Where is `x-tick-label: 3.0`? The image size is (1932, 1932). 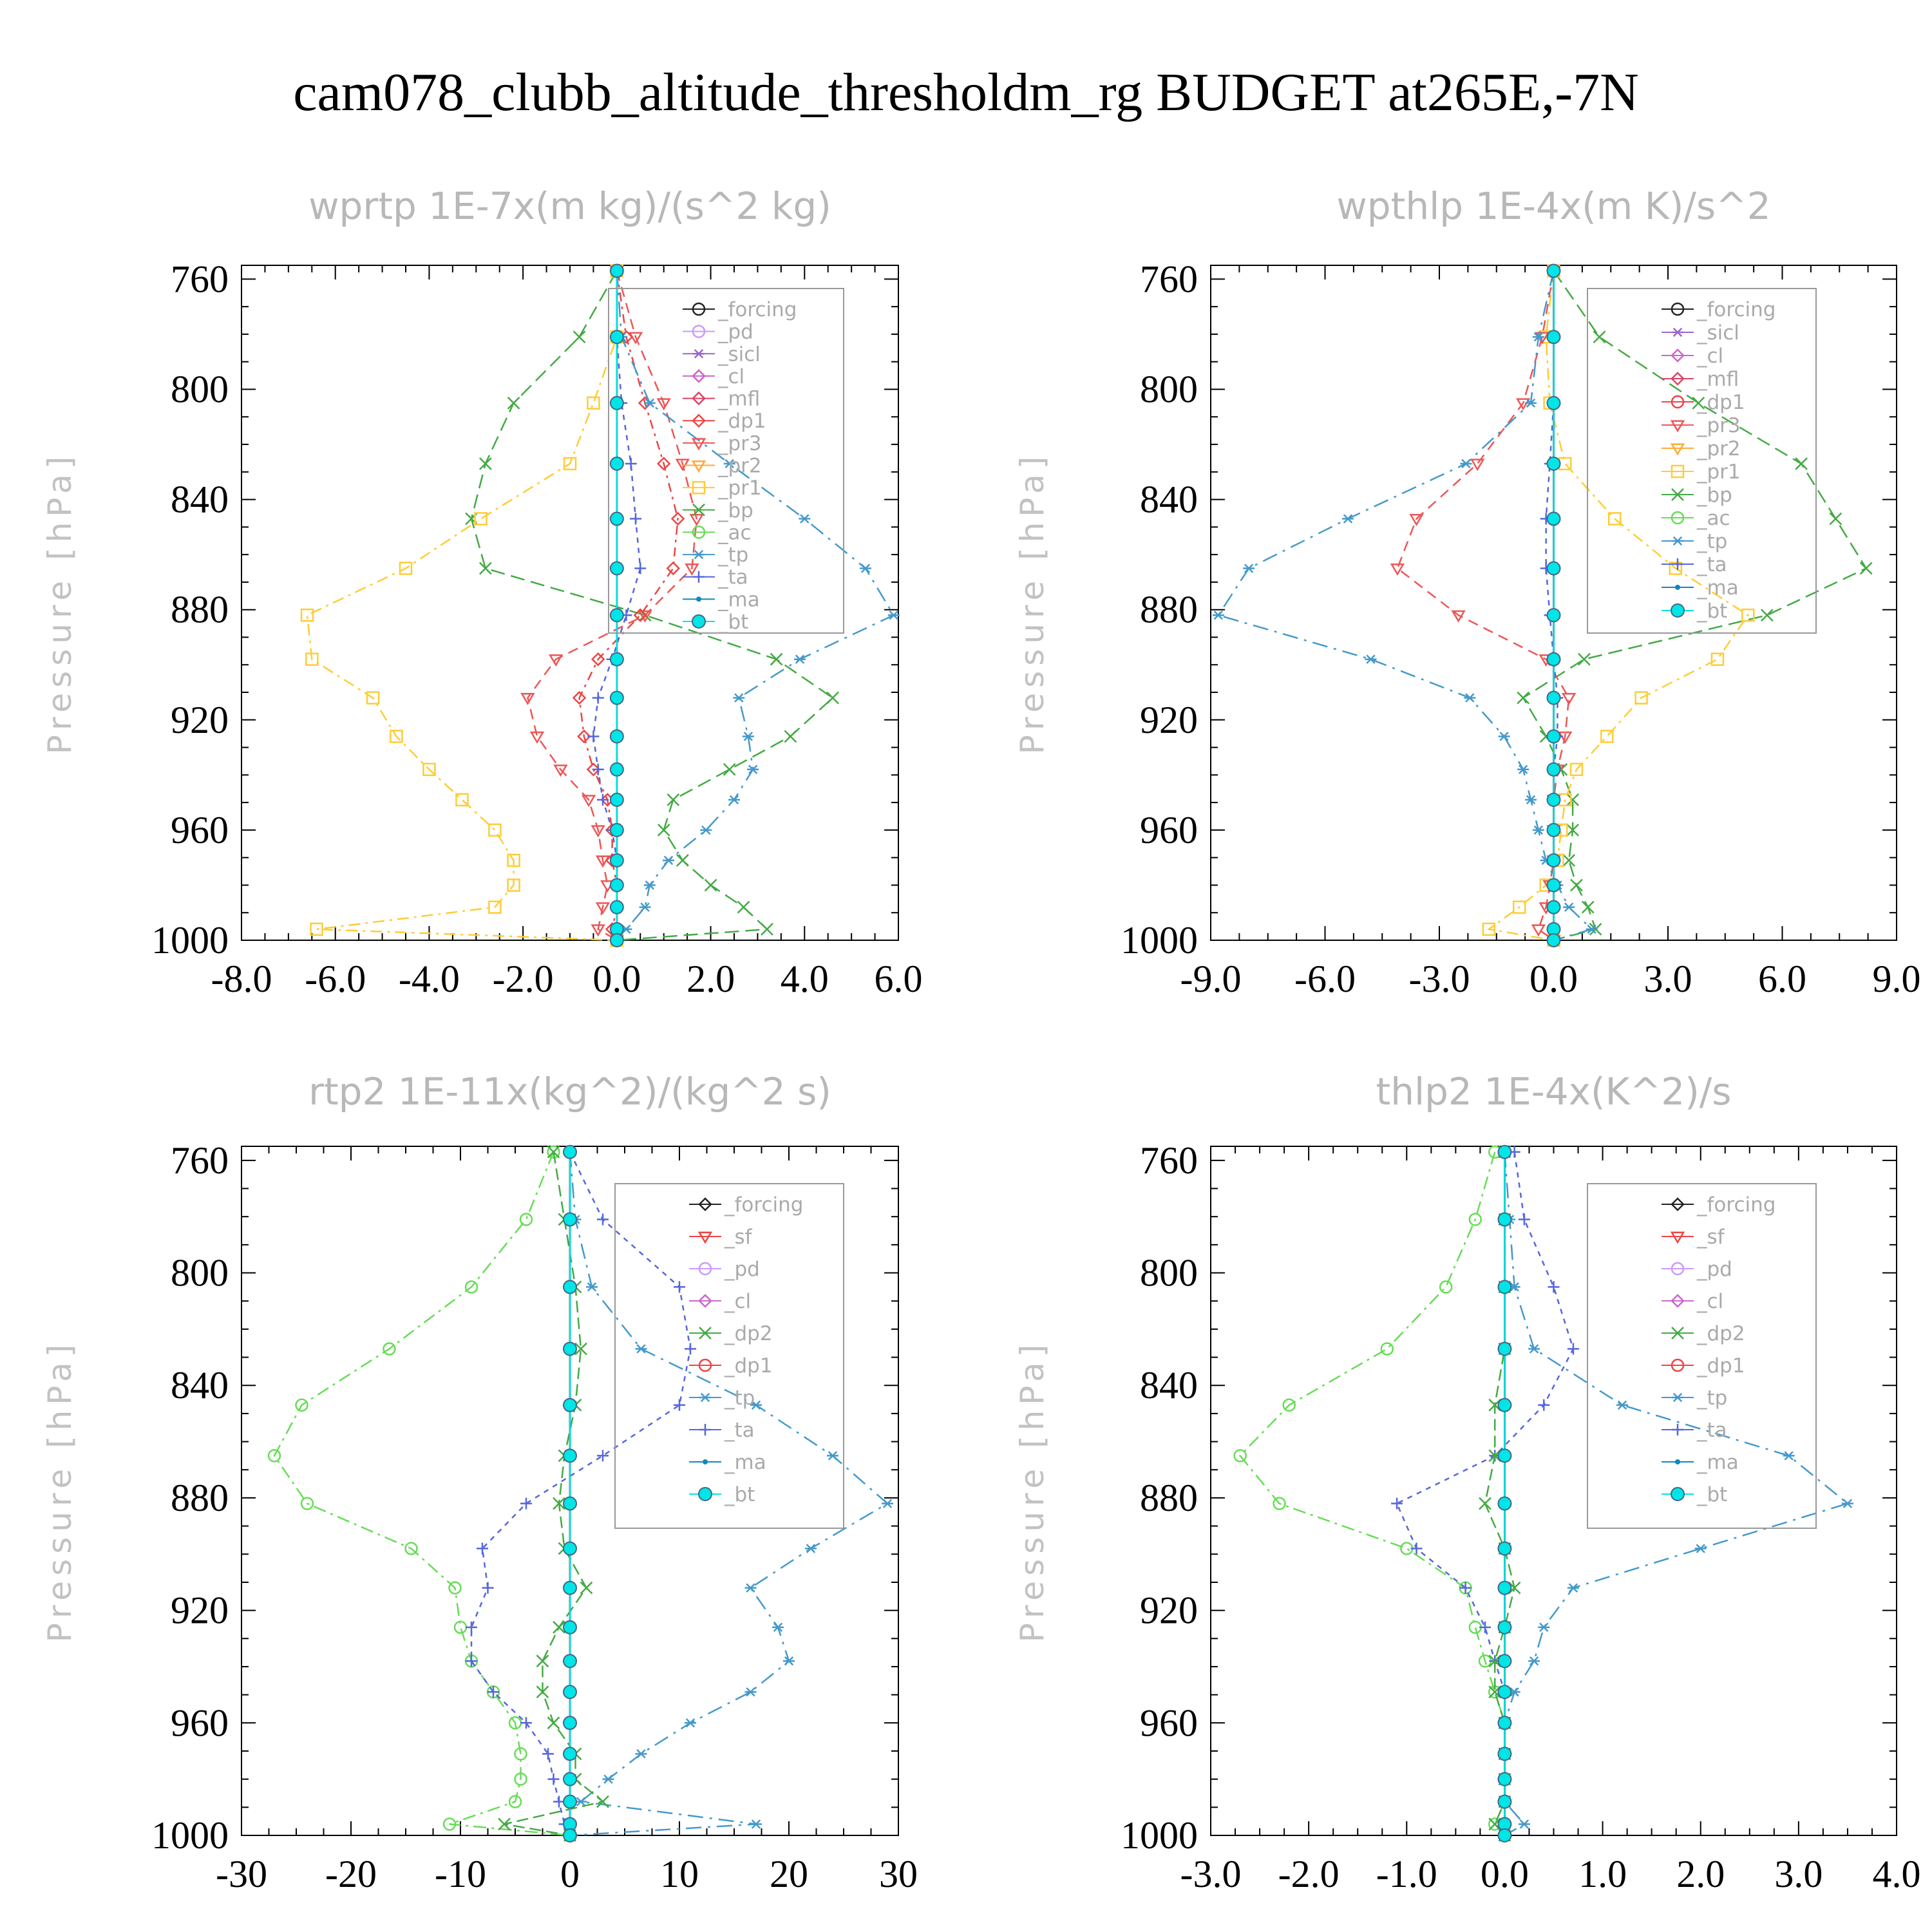 x-tick-label: 3.0 is located at coordinates (1668, 979).